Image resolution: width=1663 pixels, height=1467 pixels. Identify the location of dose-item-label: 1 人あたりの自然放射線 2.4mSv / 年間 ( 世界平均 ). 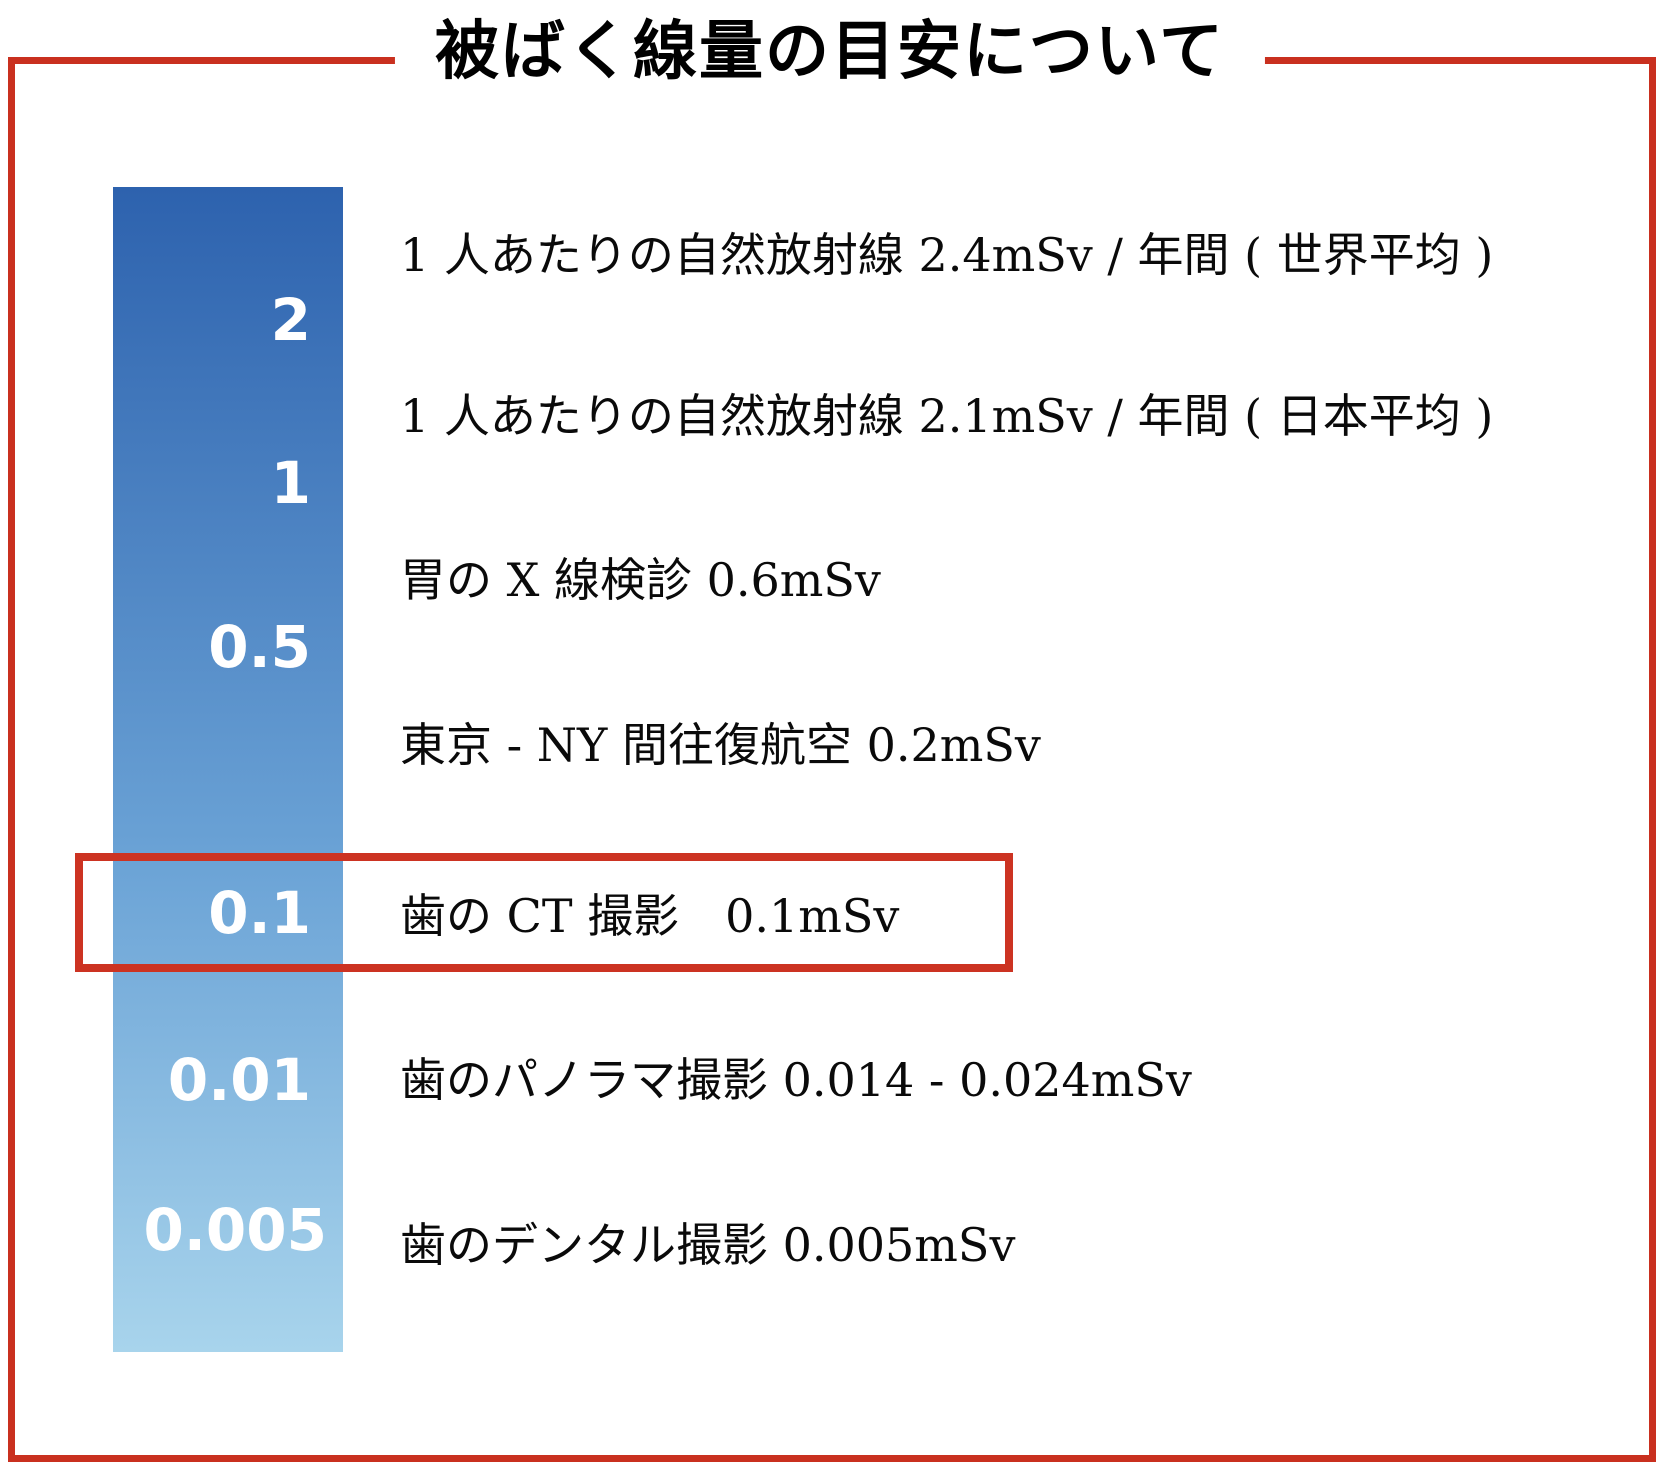
(947, 255).